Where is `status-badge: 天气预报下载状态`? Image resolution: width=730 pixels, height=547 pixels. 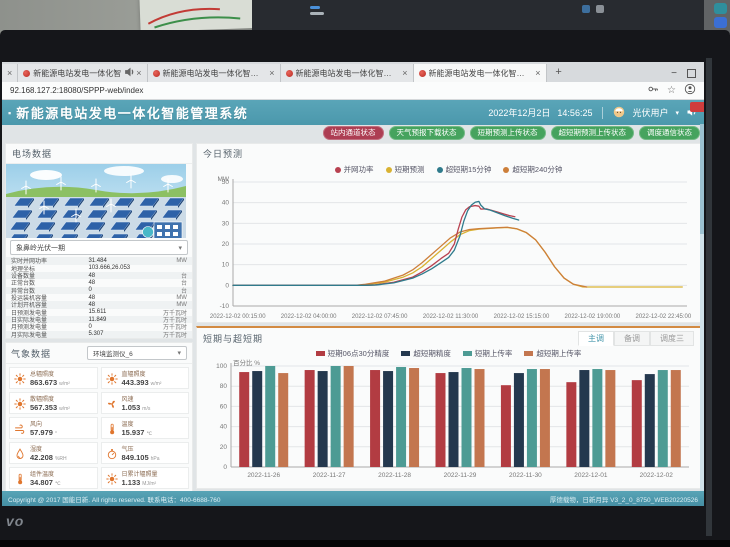
status-badge: 天气预报下载状态 is located at coordinates (426, 132).